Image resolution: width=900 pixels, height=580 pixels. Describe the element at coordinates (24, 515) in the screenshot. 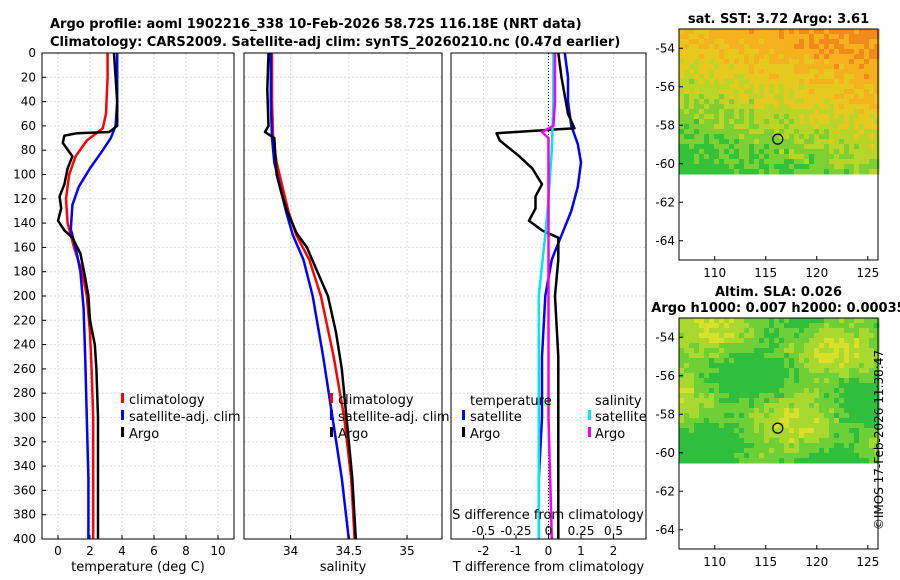

I see `y-tick-label-19: 380` at that location.